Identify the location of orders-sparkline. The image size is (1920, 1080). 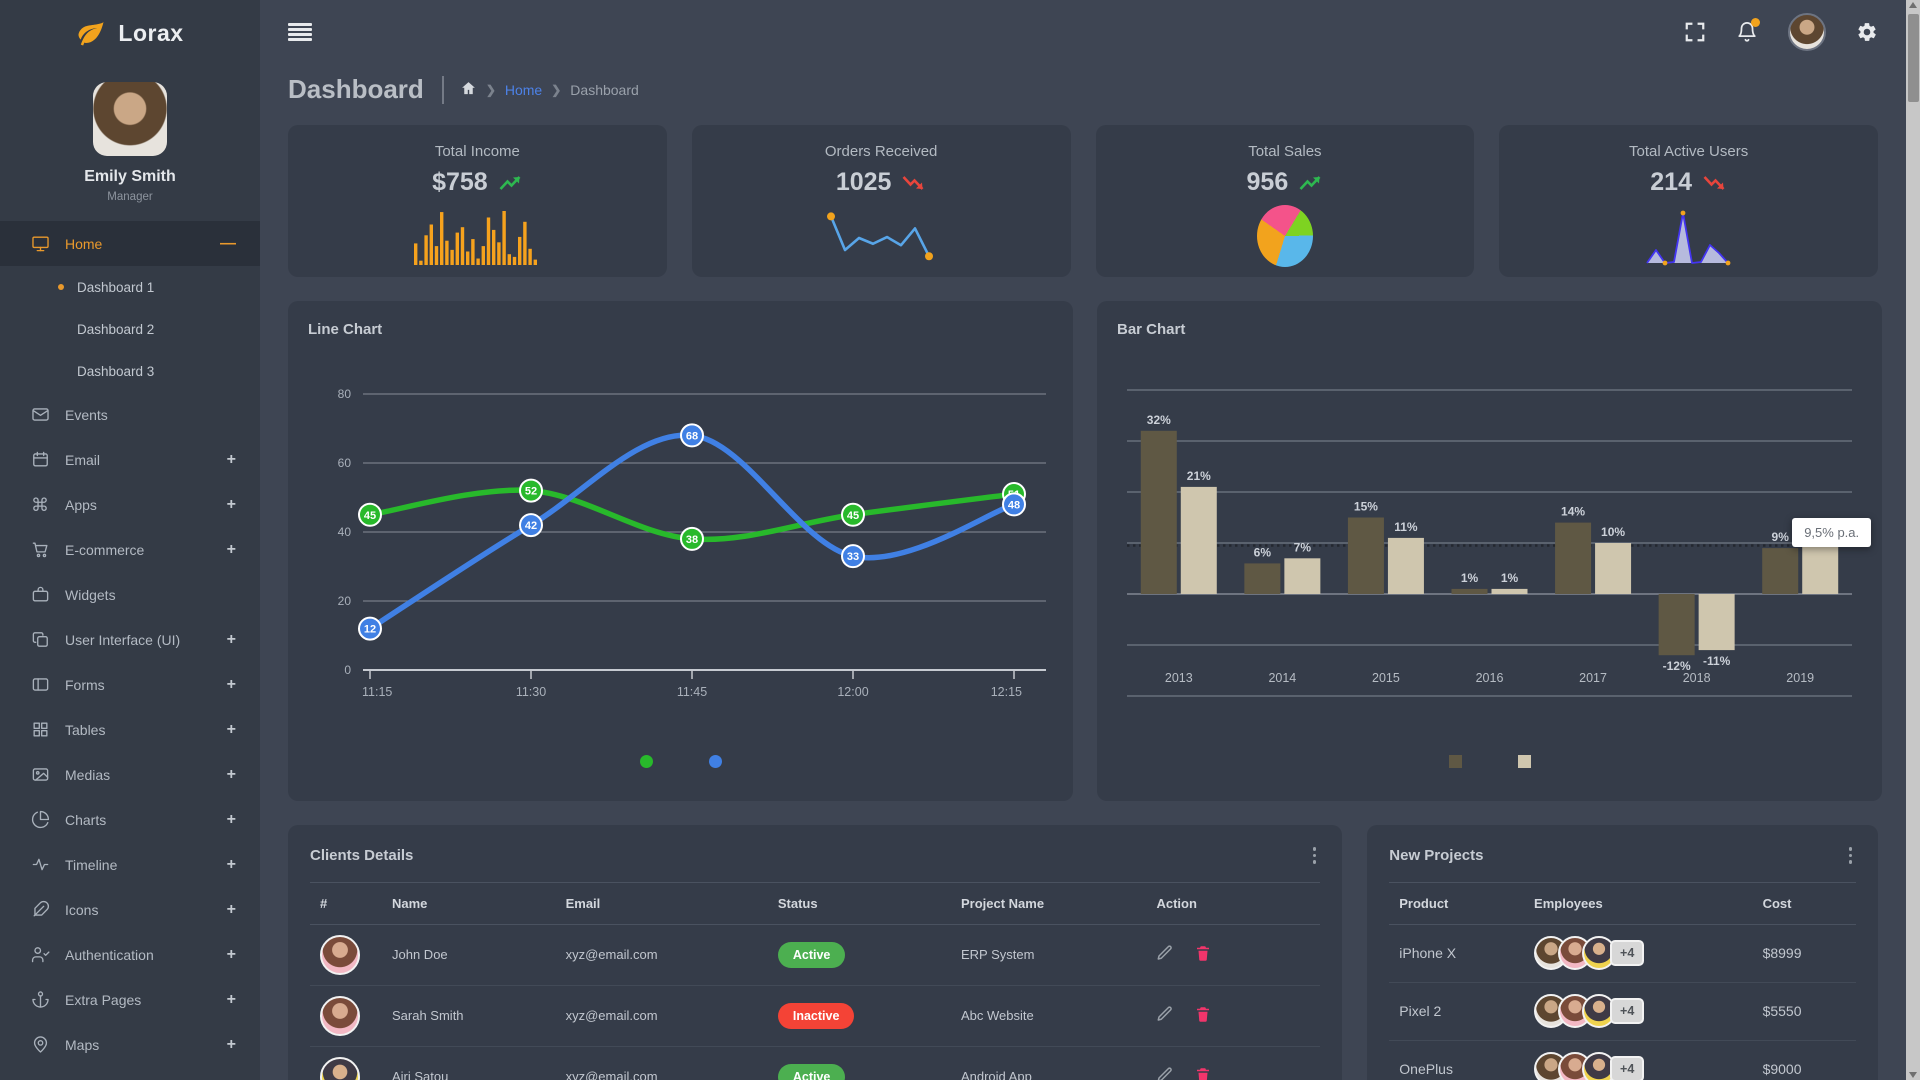
(880, 236).